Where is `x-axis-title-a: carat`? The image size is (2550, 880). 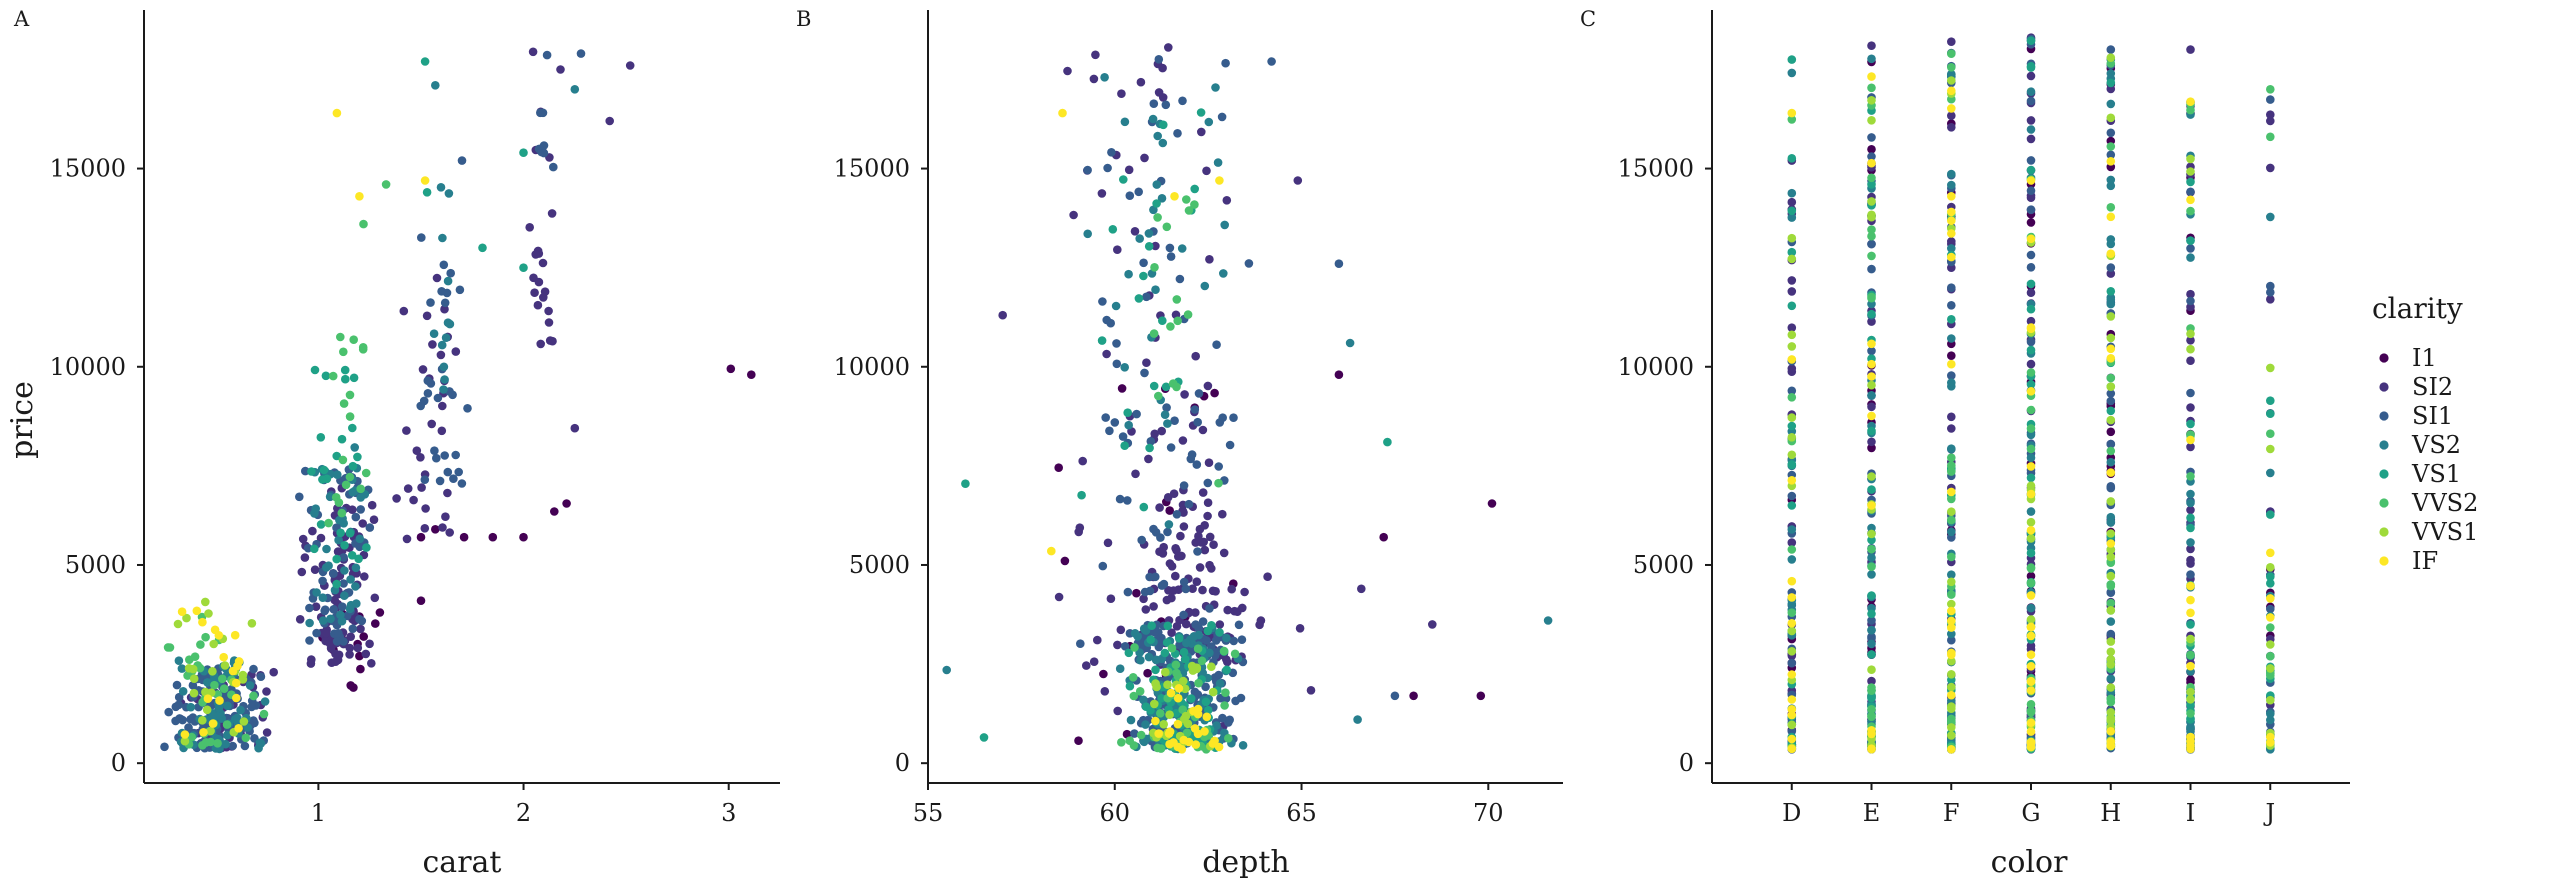
x-axis-title-a: carat is located at coordinates (462, 862).